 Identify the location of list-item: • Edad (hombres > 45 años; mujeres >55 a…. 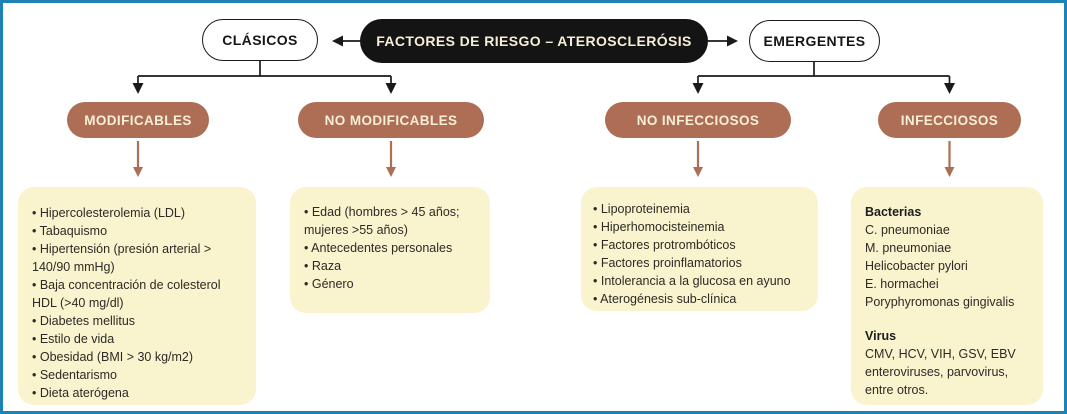
(382, 221).